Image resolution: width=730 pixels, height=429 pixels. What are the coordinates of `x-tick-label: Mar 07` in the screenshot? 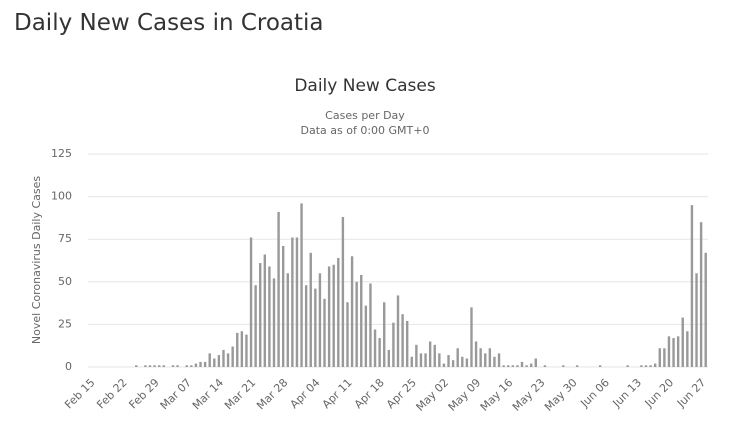 It's located at (176, 394).